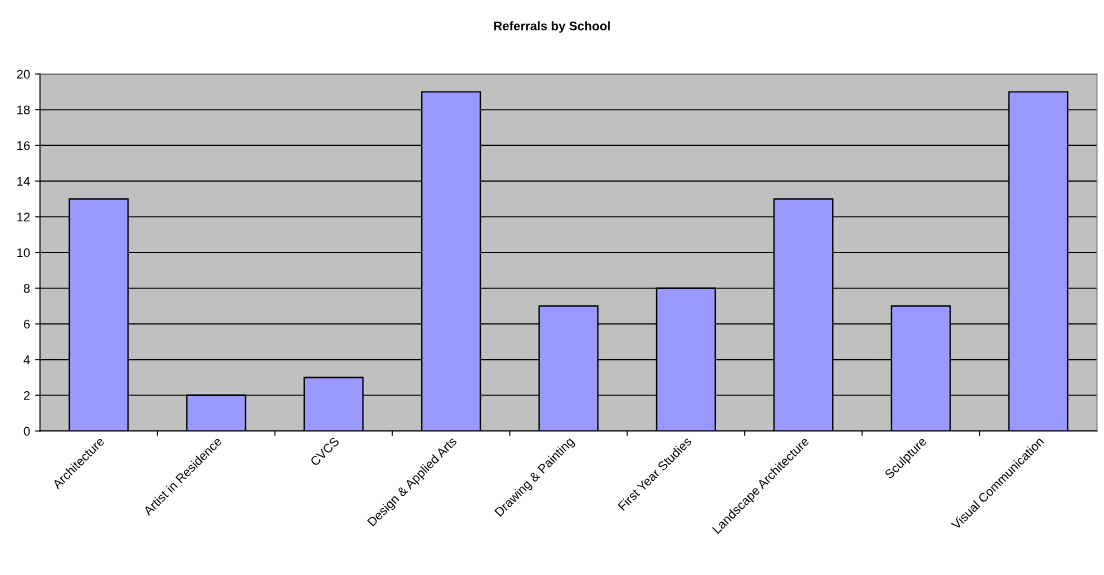  I want to click on y-tick-label: 4, so click(26, 360).